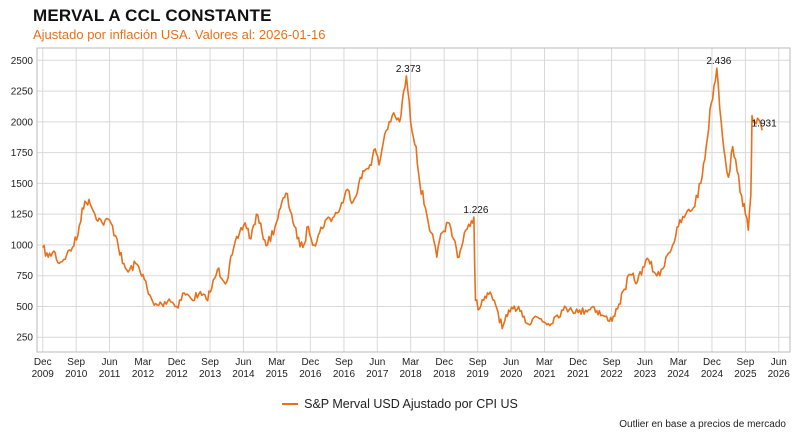 This screenshot has height=437, width=800. What do you see at coordinates (43, 374) in the screenshot?
I see `x-tick-label-year: 2009` at bounding box center [43, 374].